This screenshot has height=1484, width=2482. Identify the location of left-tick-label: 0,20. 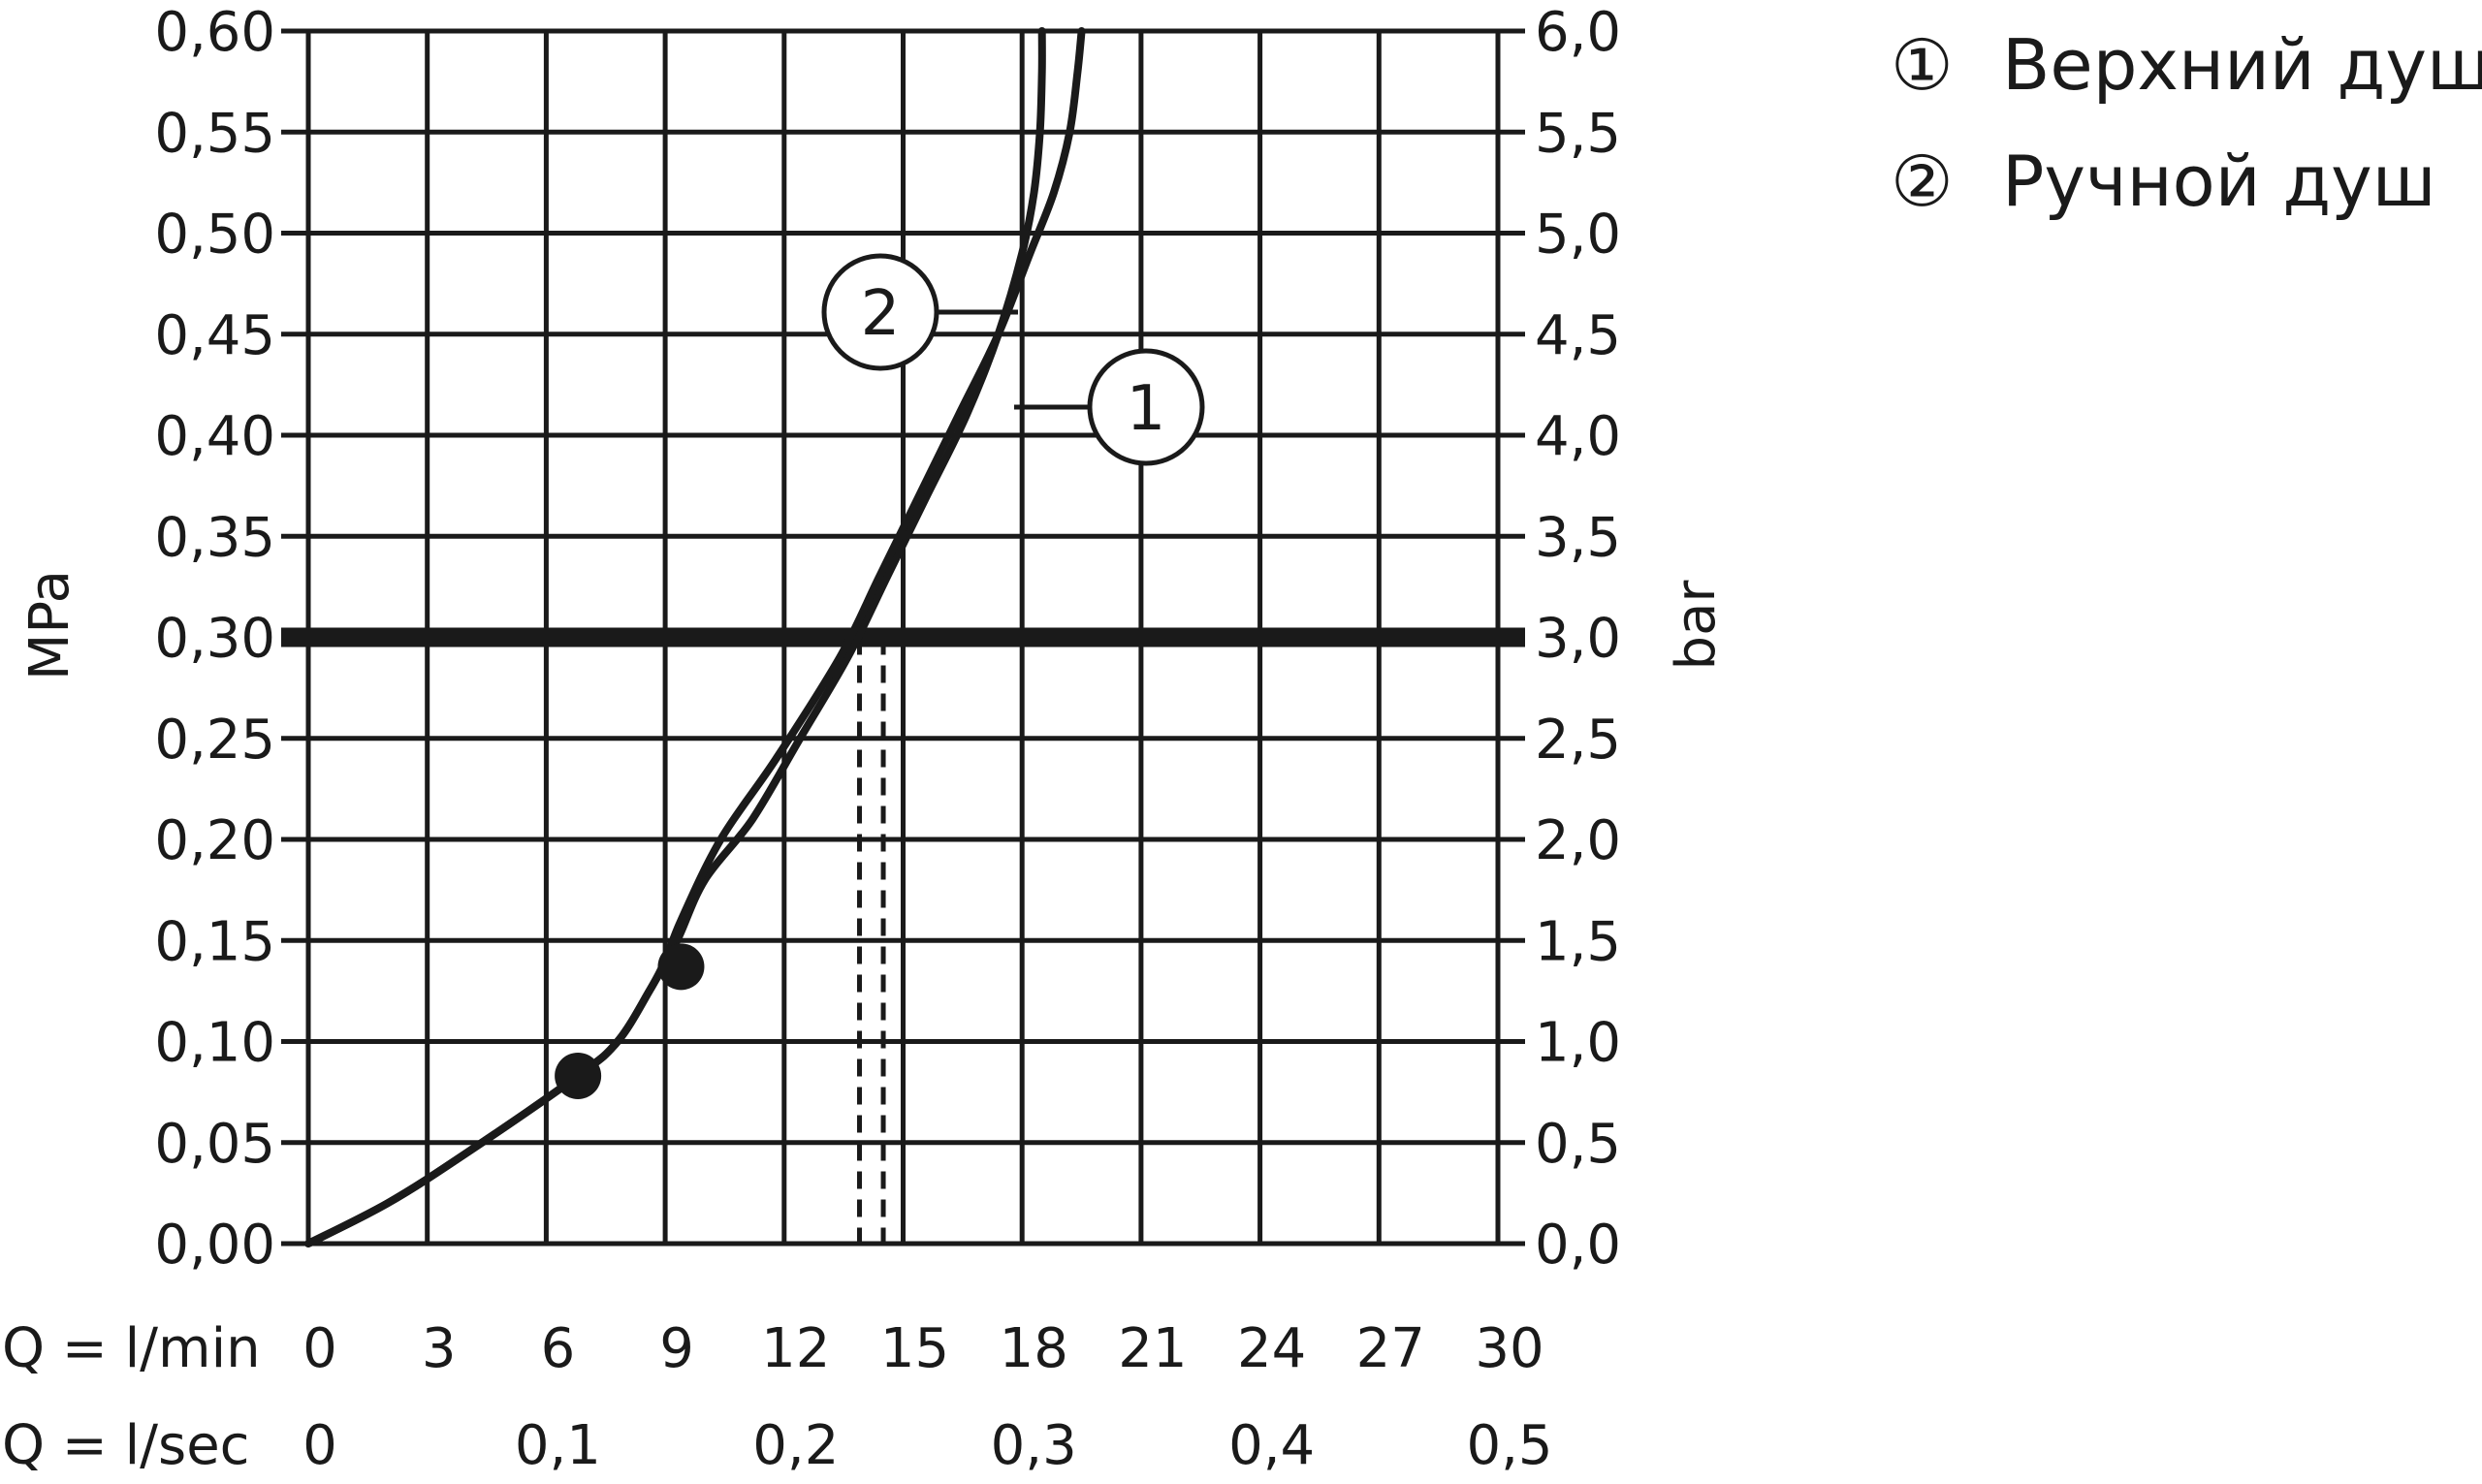
(214, 841).